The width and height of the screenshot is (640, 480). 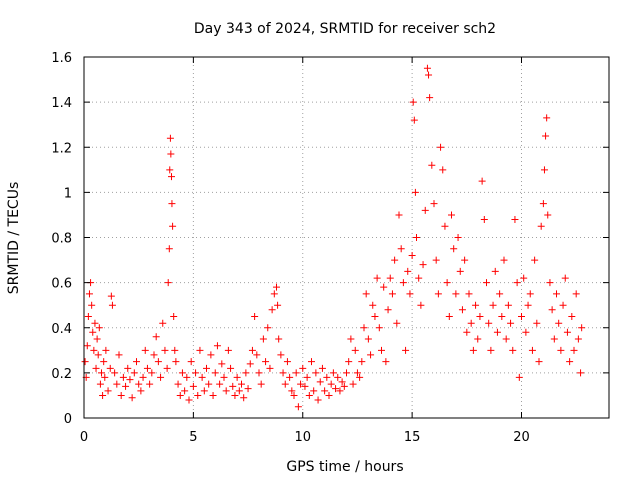 I want to click on y-tick-label: 0.4, so click(x=61, y=329).